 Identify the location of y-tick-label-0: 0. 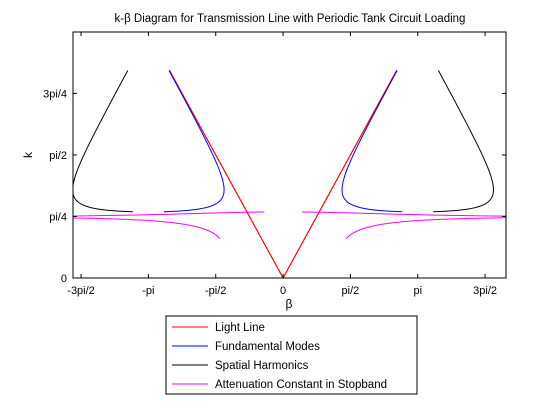
(64, 279).